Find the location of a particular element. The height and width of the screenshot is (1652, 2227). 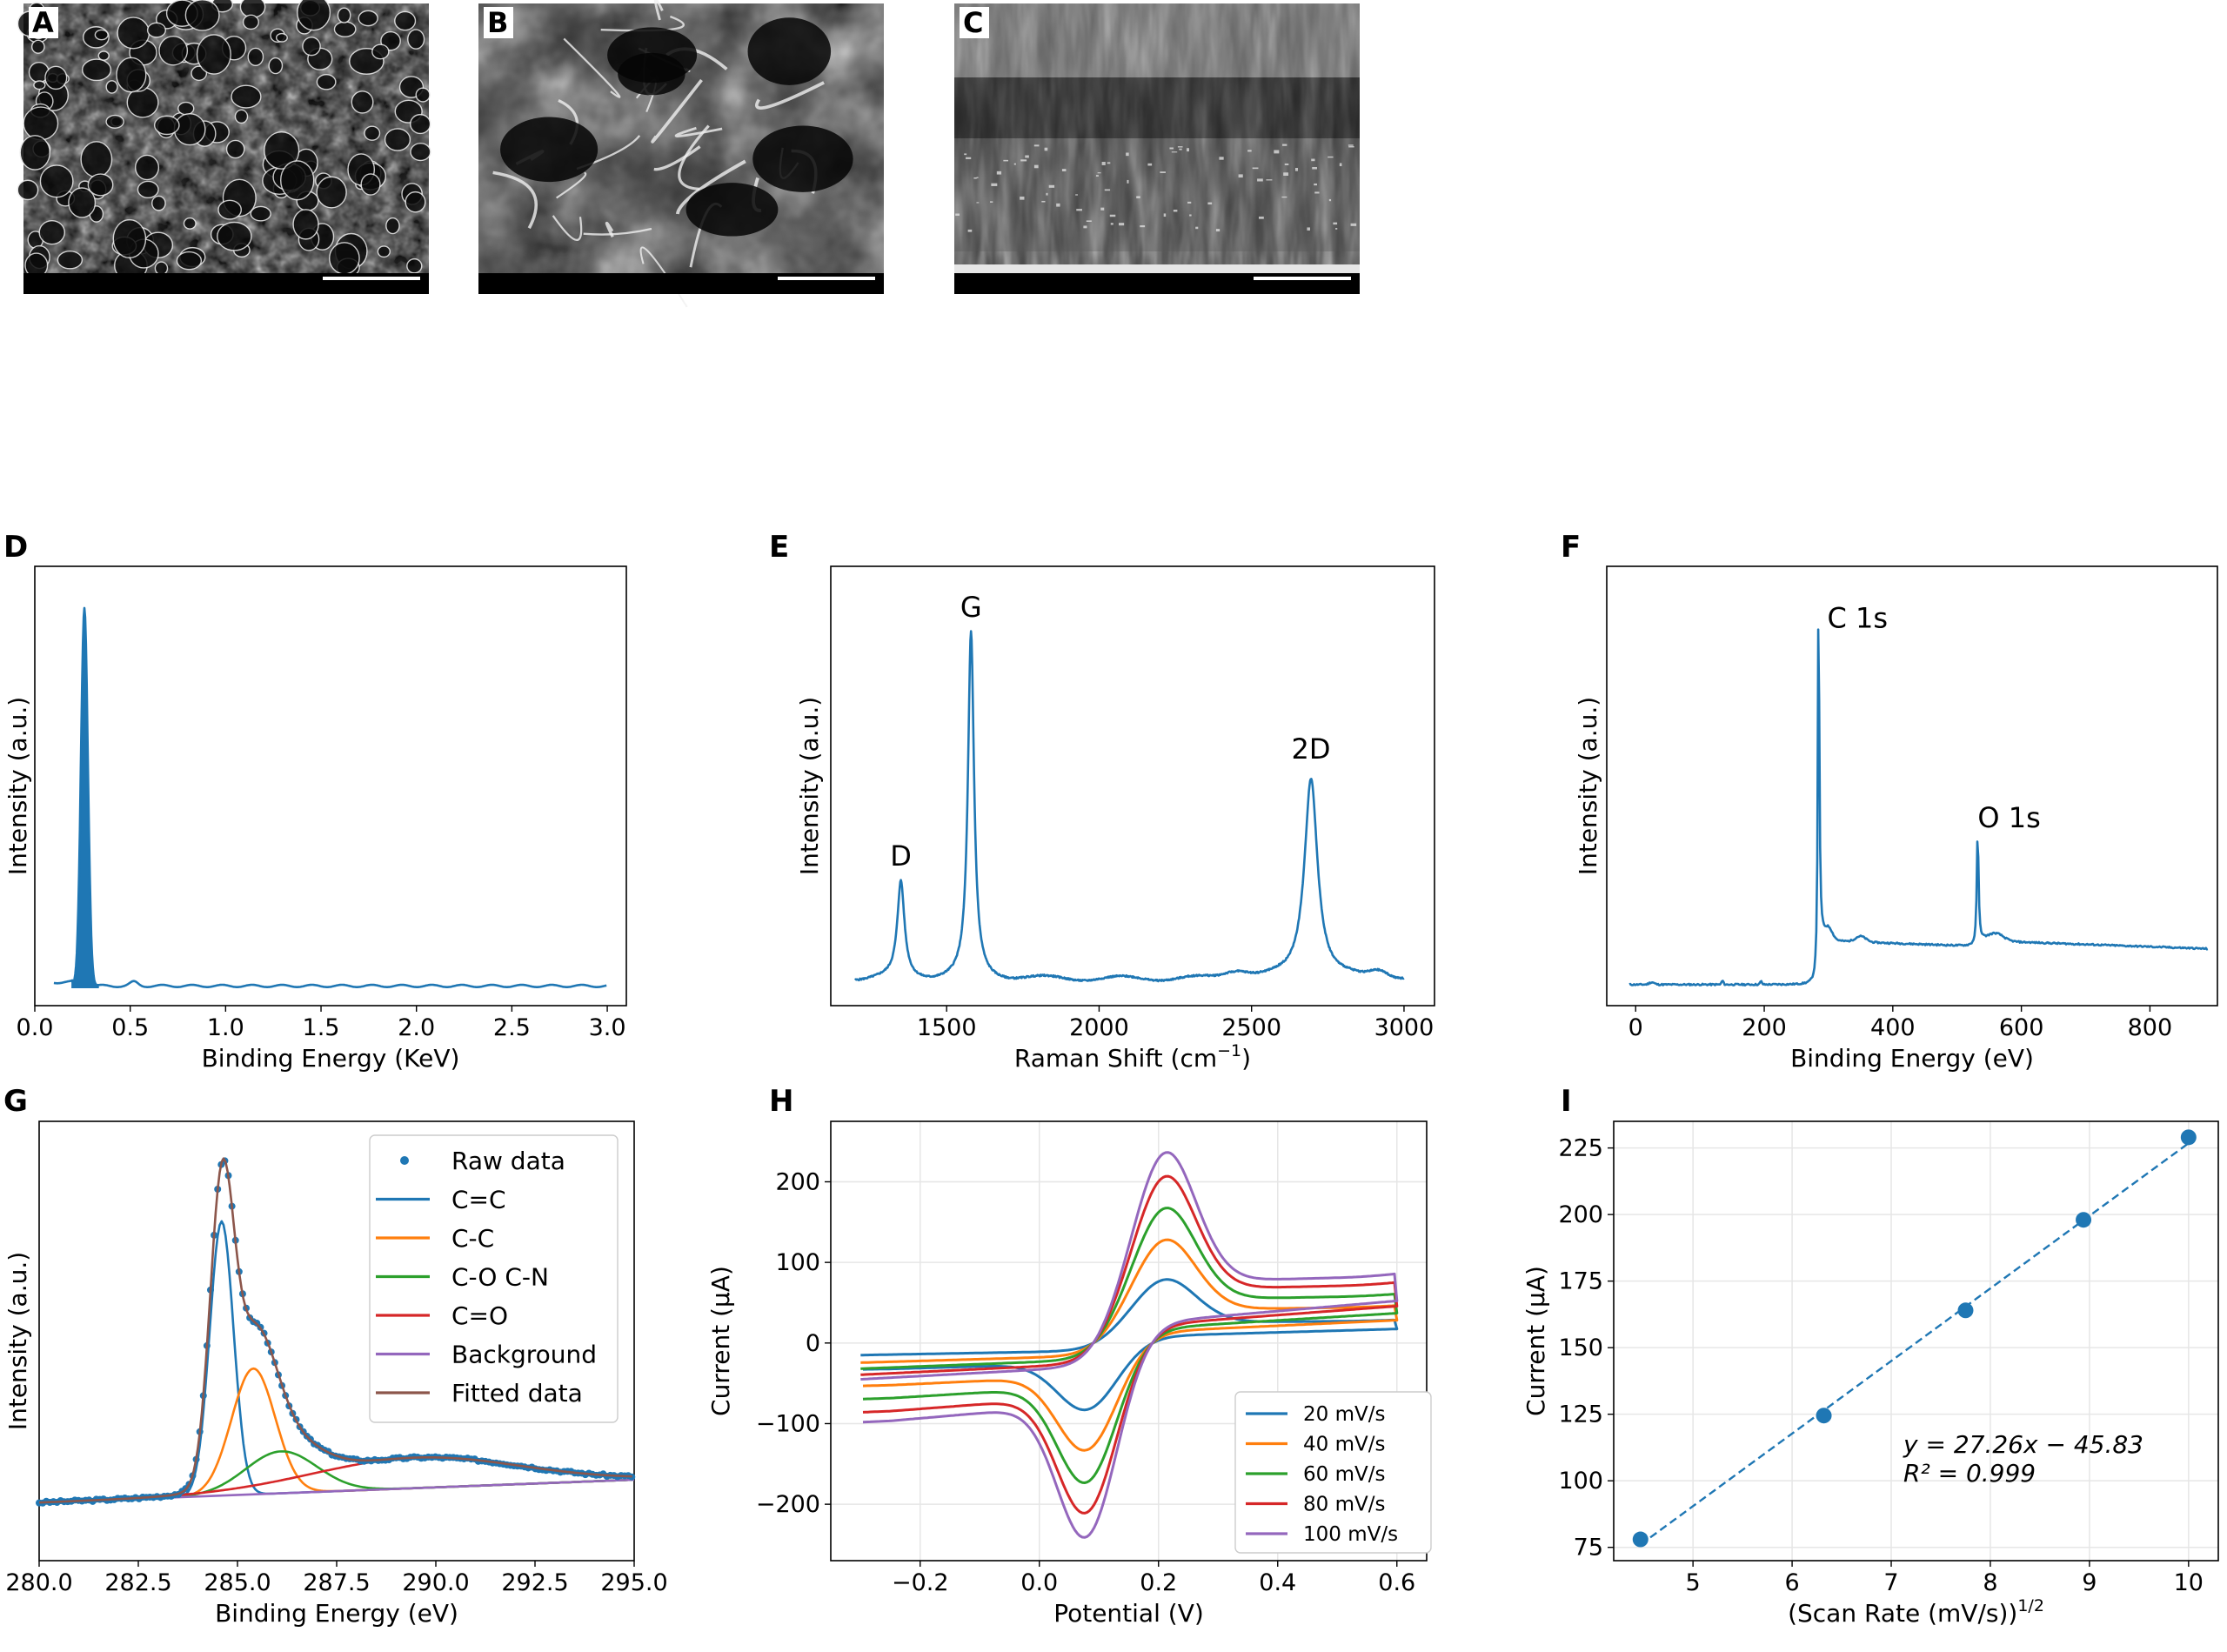

sem-info-value: ETD is located at coordinates (1148, 288).